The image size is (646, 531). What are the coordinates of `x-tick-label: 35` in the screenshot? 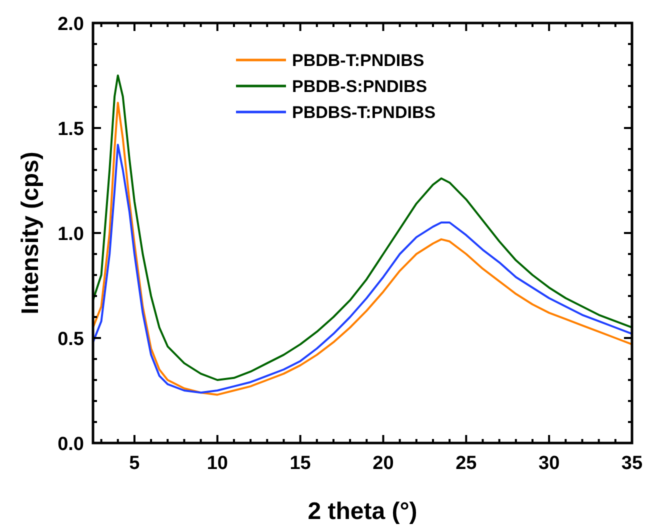 It's located at (632, 463).